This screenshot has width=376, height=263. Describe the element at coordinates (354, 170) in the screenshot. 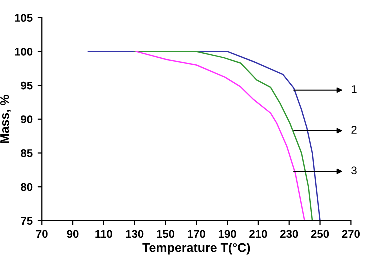

I see `text: 3` at that location.